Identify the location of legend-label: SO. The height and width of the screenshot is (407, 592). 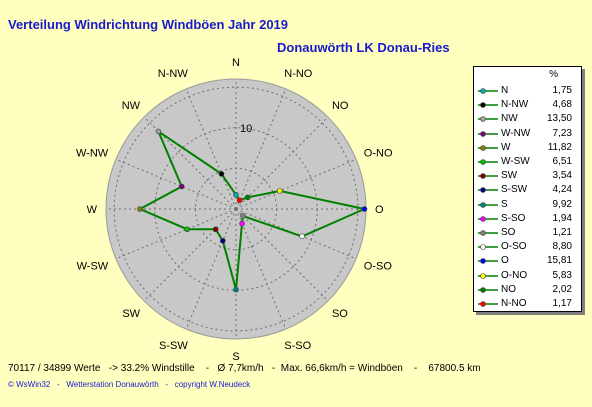
(508, 232).